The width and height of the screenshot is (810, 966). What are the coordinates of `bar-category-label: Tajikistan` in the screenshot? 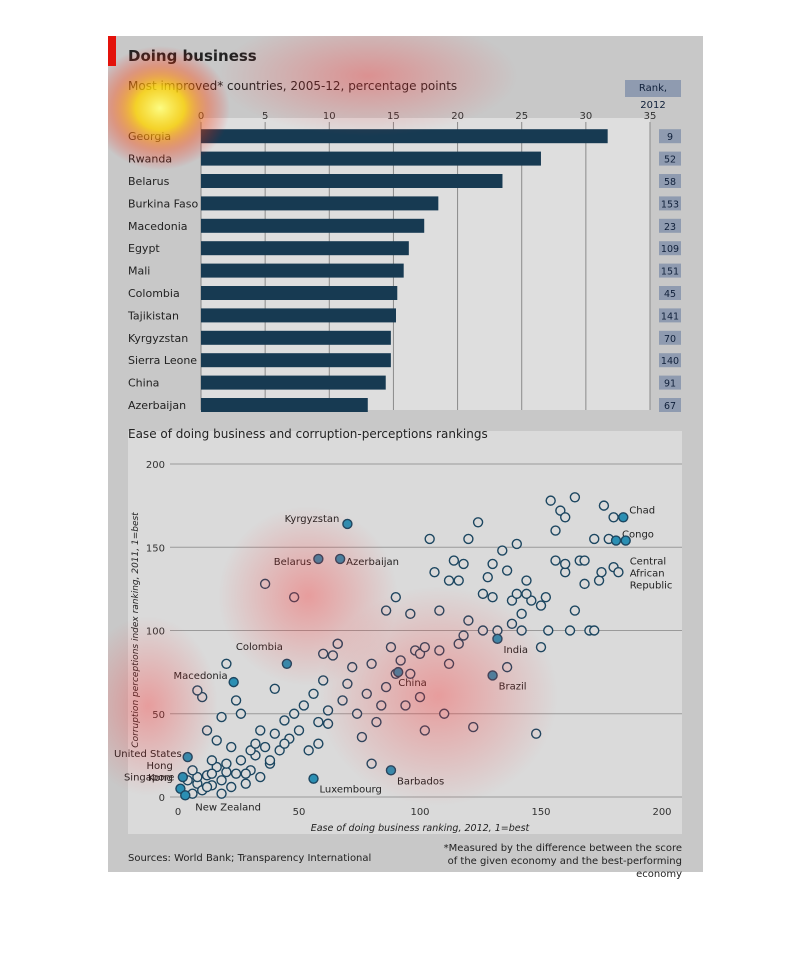 It's located at (153, 315).